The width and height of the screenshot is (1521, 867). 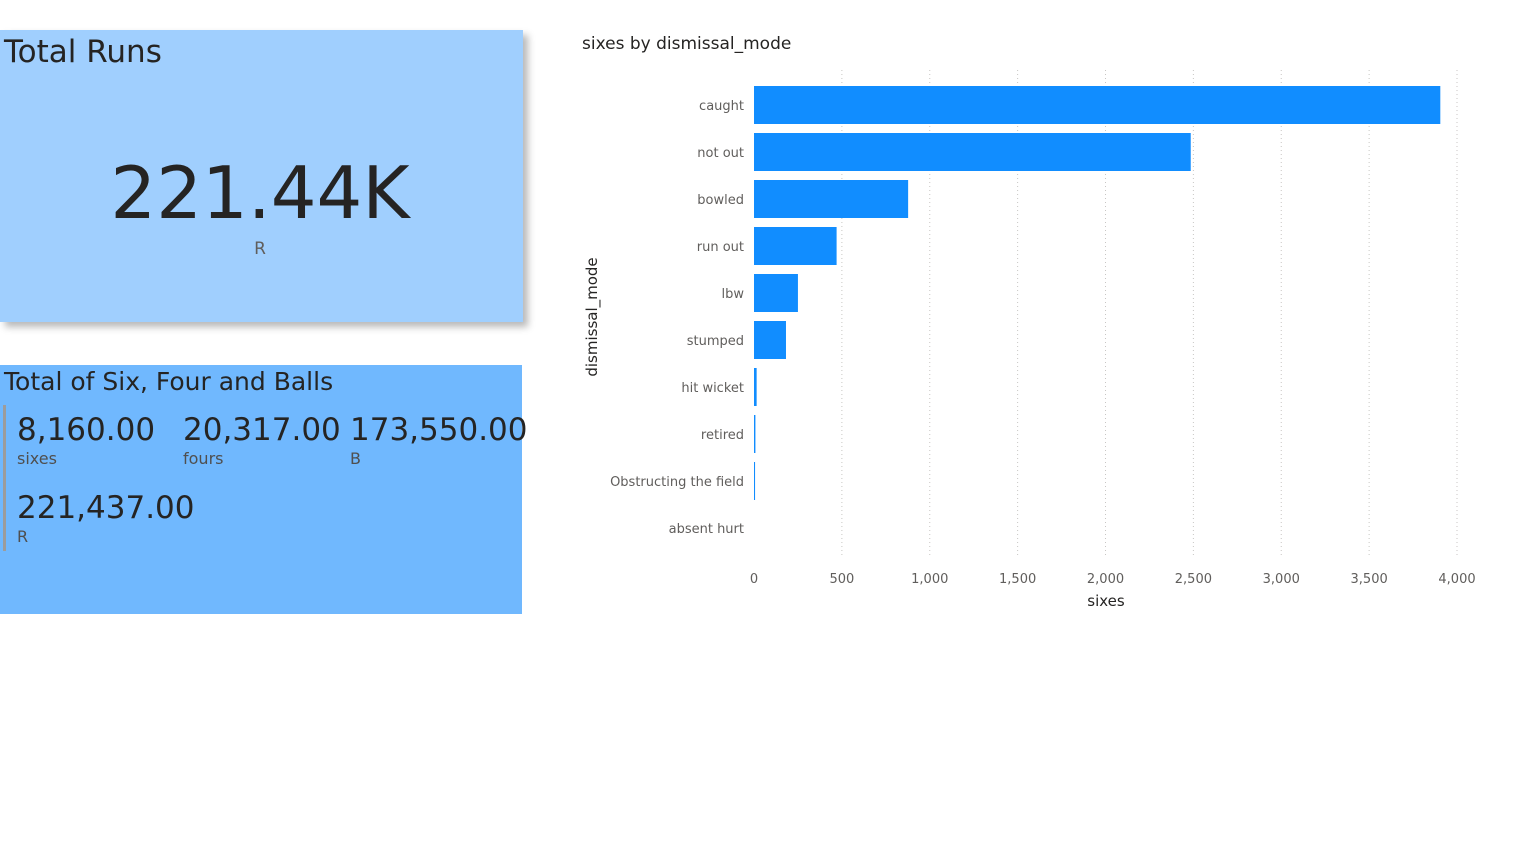 I want to click on metric-runs: 221,437.00 R, so click(x=106, y=518).